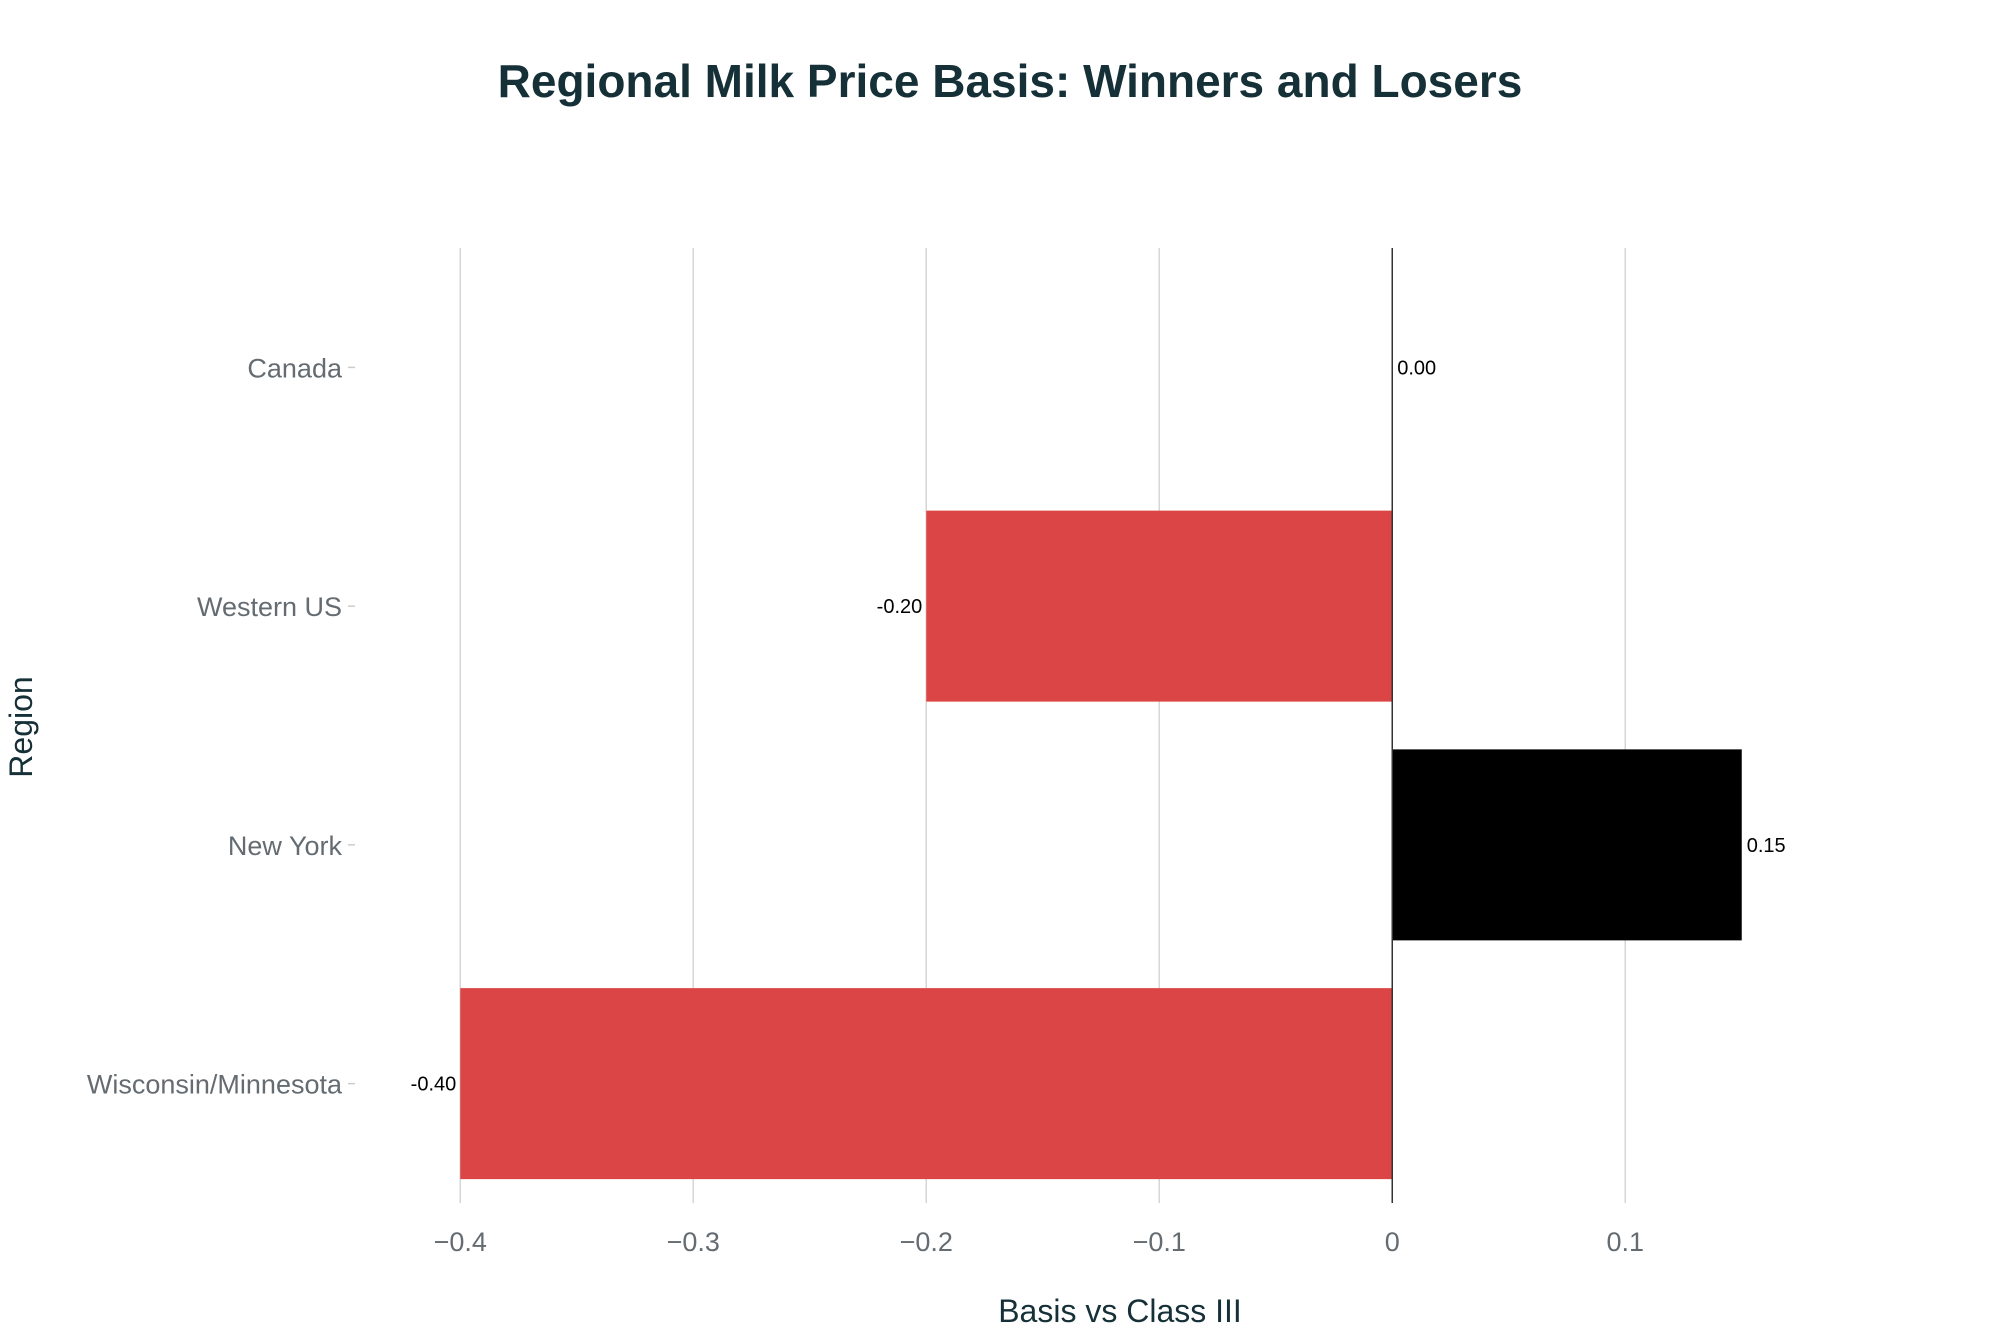  Describe the element at coordinates (1039, 1242) in the screenshot. I see `x-axis-tick-labels: −0.4 −0.3 −0.2 −0.1 0 0.1` at that location.